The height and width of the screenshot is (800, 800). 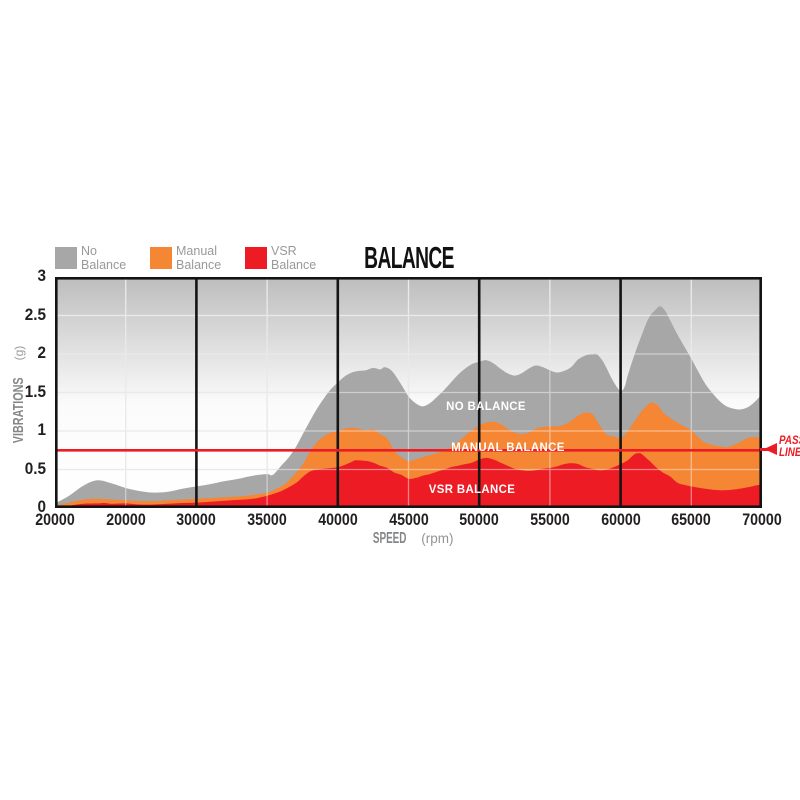 I want to click on vsr-balance-area-label: VSR BALANCE, so click(x=472, y=489).